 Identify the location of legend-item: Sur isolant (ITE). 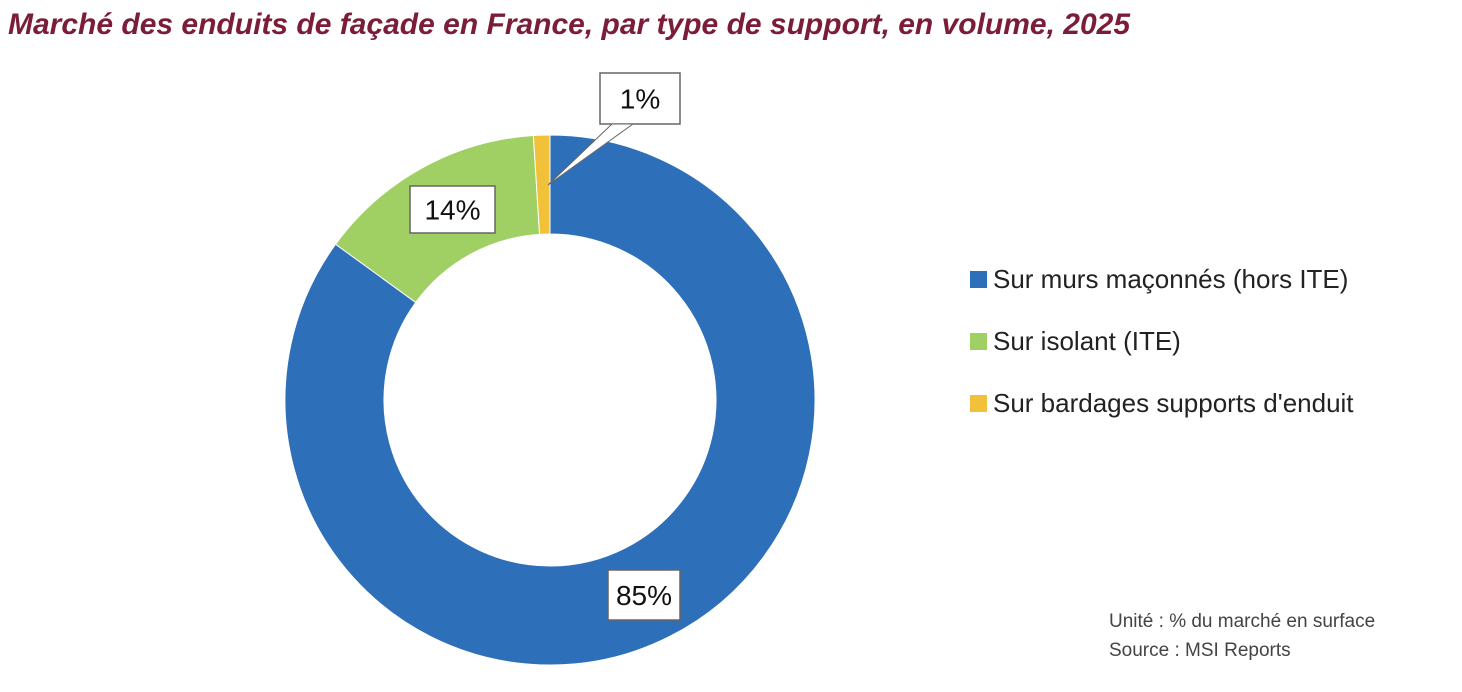
(1162, 341).